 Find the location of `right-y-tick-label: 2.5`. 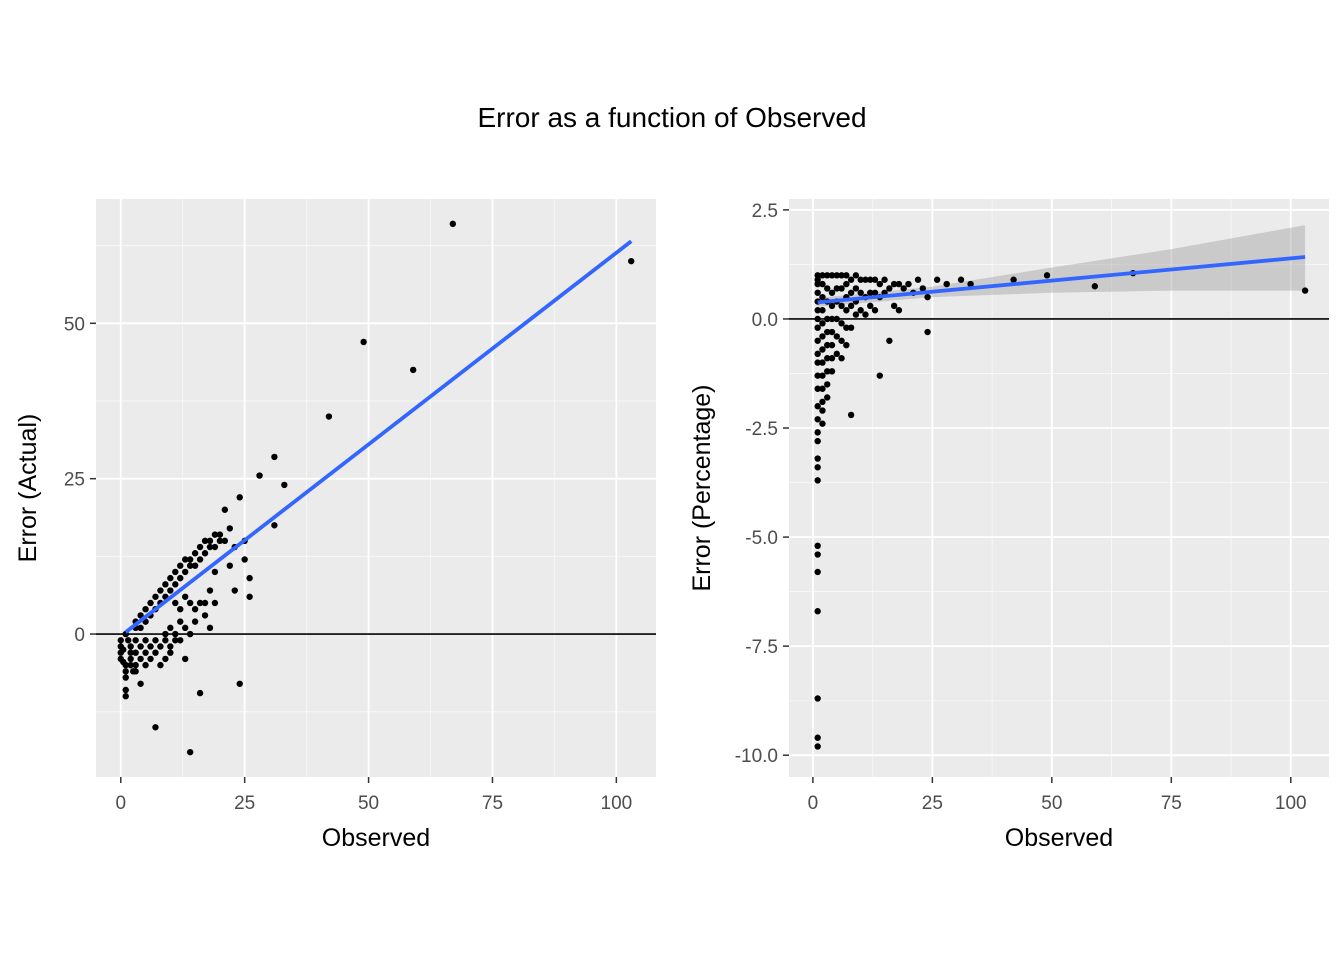

right-y-tick-label: 2.5 is located at coordinates (765, 211).